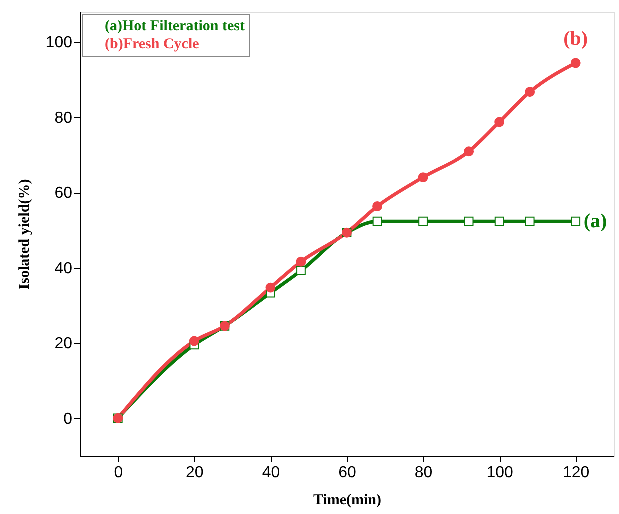  Describe the element at coordinates (119, 473) in the screenshot. I see `x-tick-label: 0` at that location.